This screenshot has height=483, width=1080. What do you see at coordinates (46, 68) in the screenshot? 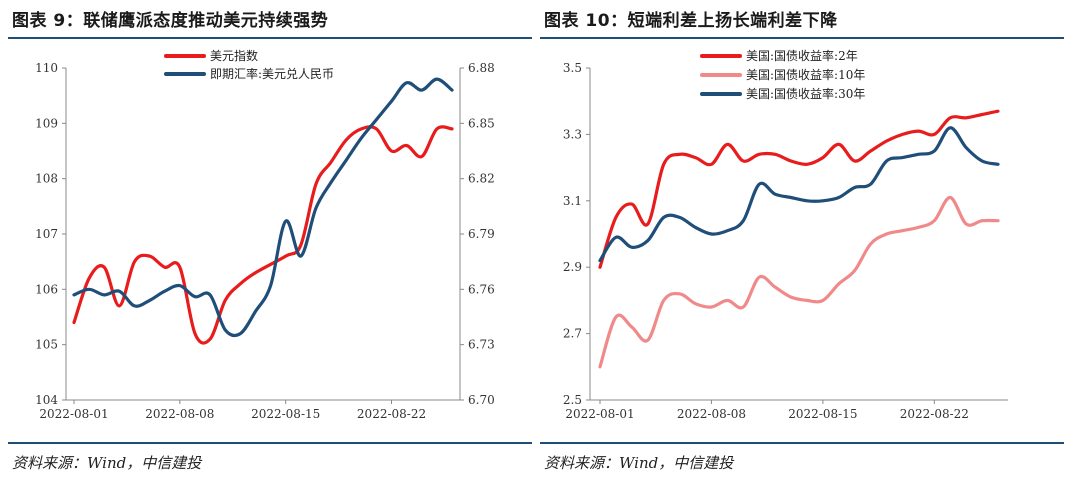
I see `y-left-tick-label: 110` at bounding box center [46, 68].